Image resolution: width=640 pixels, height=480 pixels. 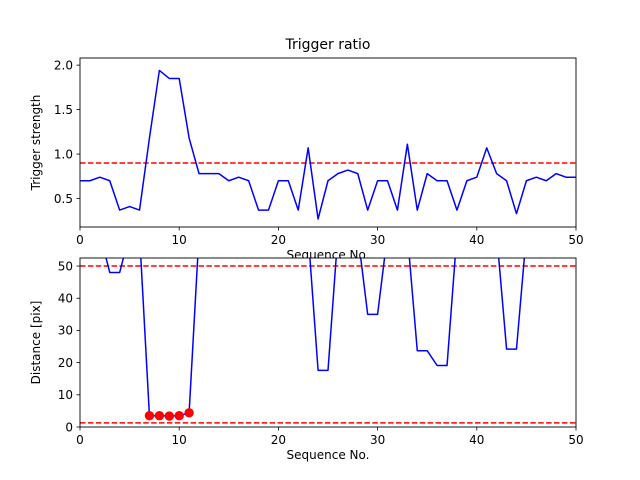 I want to click on trigger-x-tick-label: 50, so click(x=575, y=240).